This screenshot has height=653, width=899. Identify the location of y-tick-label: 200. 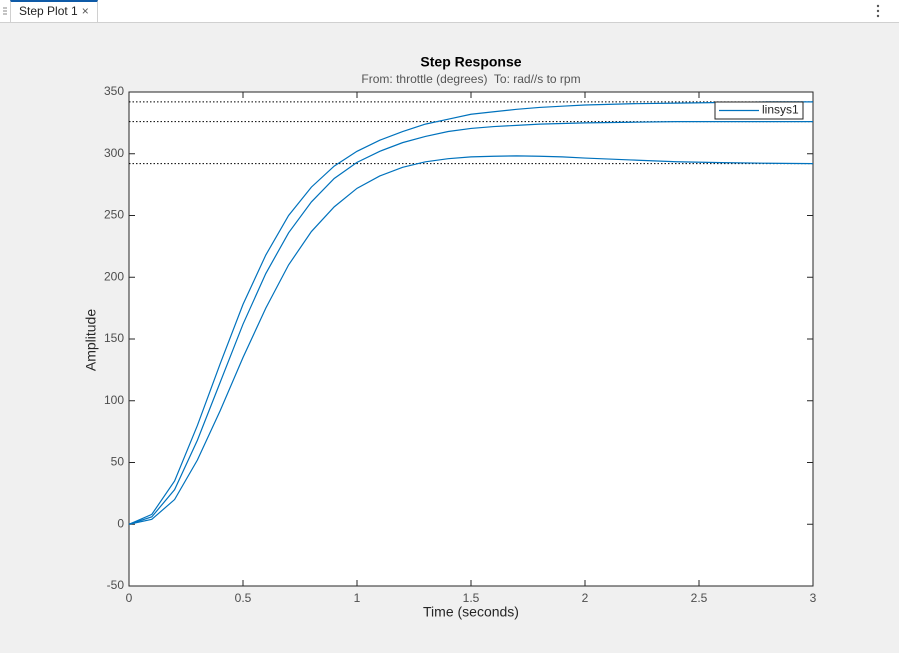
(114, 276).